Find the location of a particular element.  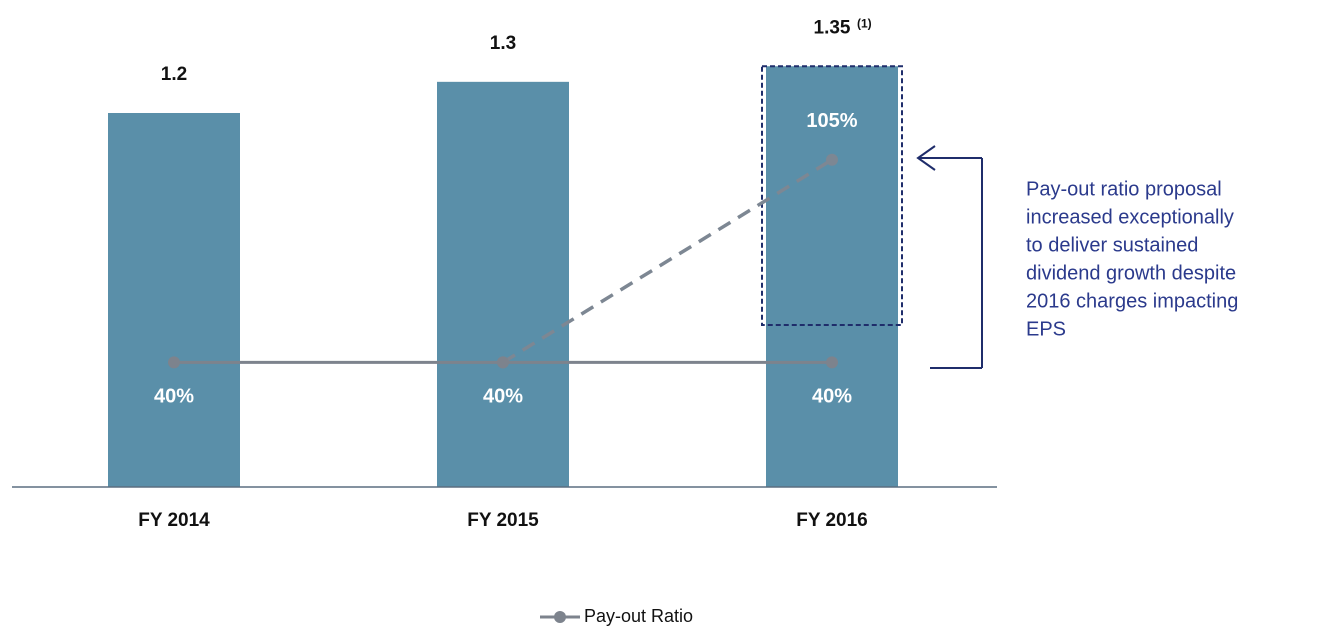

annotation-line: dividend growth despite is located at coordinates (1131, 273).